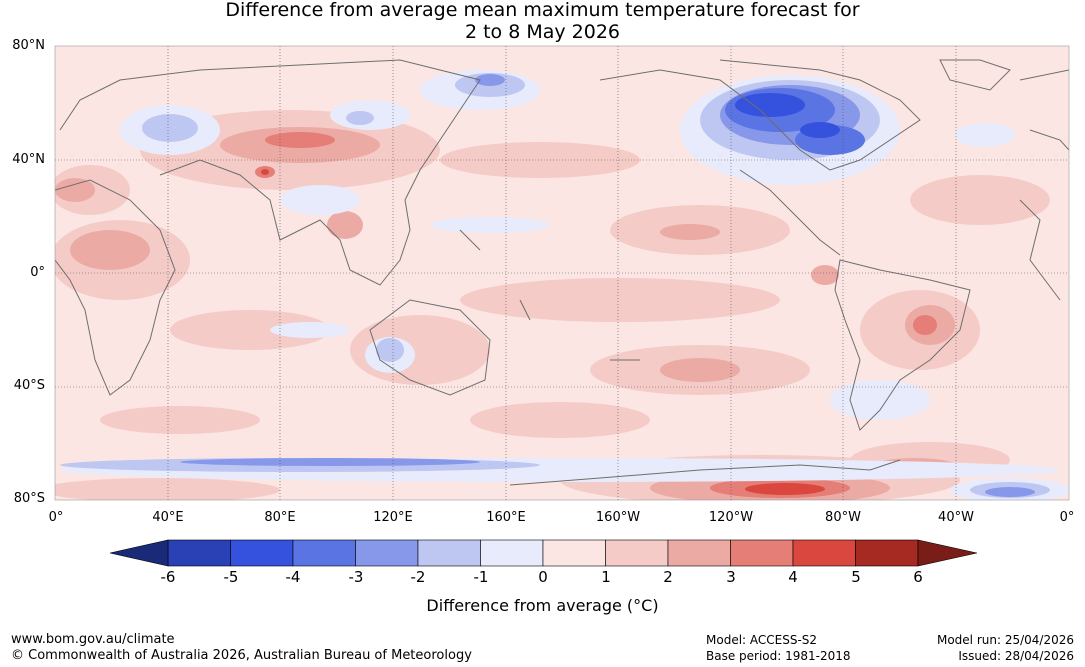 The height and width of the screenshot is (667, 1085). I want to click on footer-model-run: Model run: 25/04/2026, so click(1005, 640).